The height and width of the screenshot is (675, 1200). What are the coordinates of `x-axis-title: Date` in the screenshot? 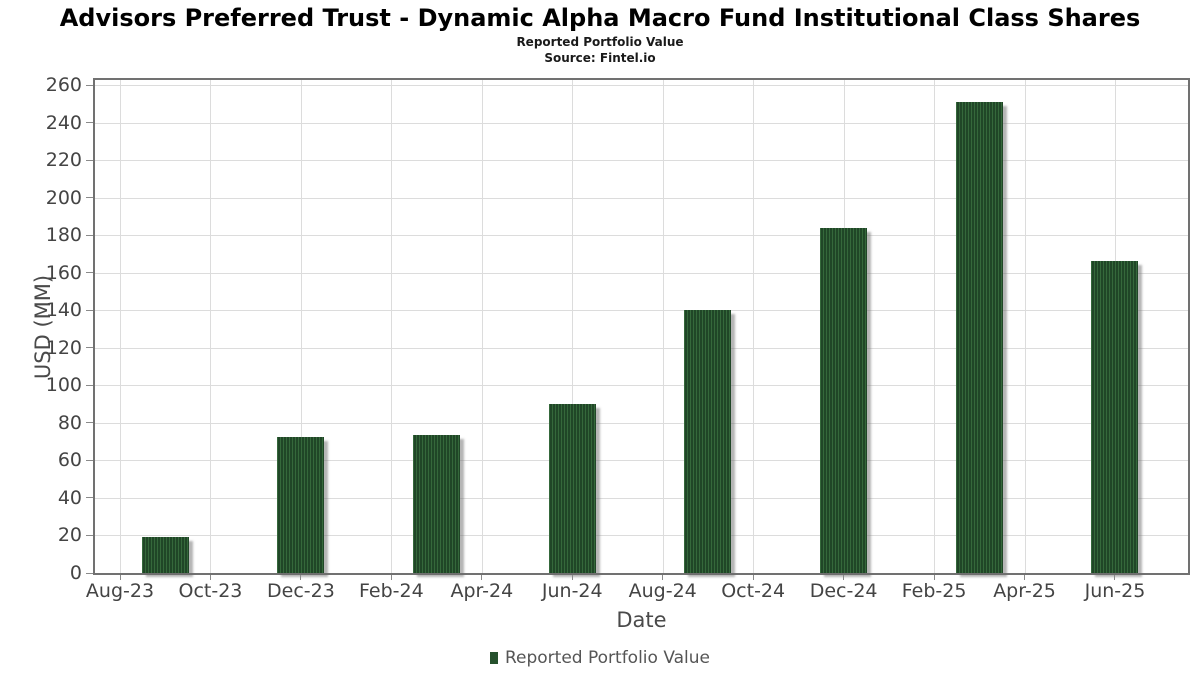 It's located at (641, 620).